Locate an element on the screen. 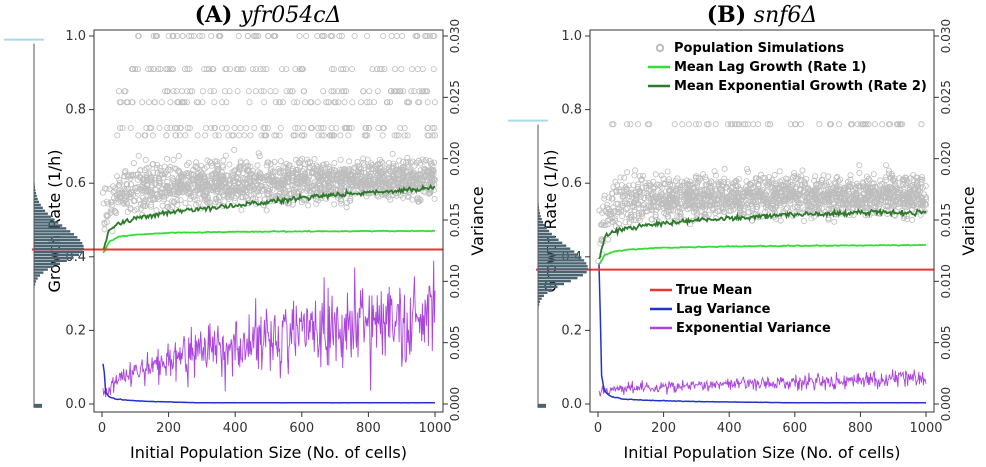 The image size is (986, 467). x-tick-label: 0 is located at coordinates (102, 428).